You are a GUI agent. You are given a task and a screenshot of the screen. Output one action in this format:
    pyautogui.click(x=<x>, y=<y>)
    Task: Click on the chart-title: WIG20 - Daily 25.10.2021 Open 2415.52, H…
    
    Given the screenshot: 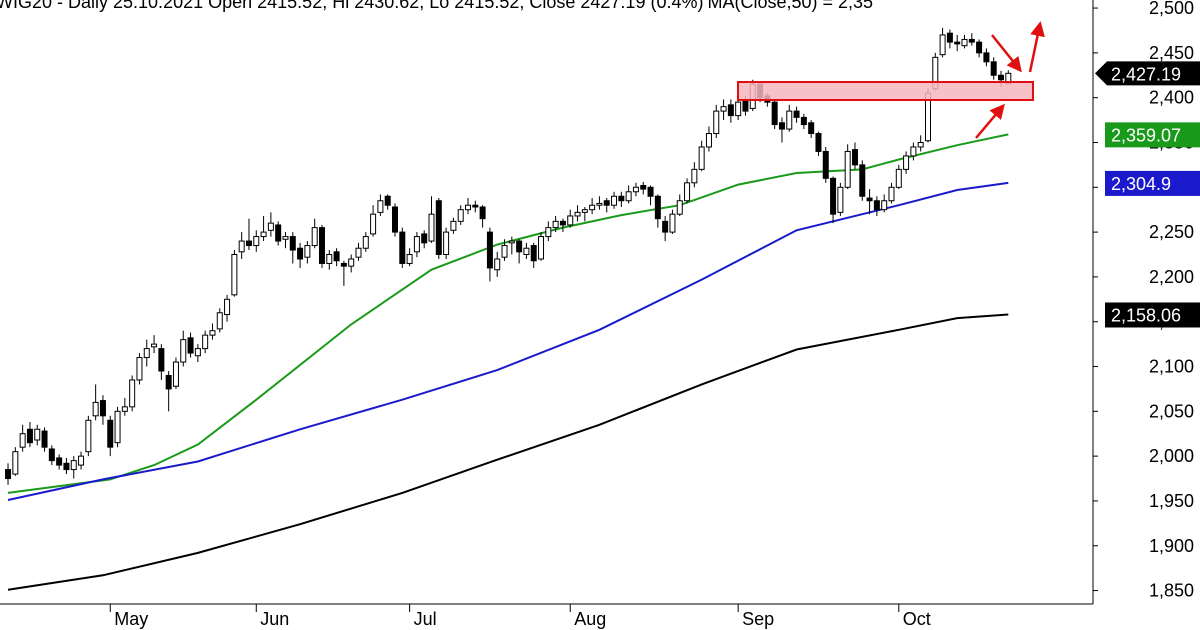 What is the action you would take?
    pyautogui.click(x=351, y=6)
    